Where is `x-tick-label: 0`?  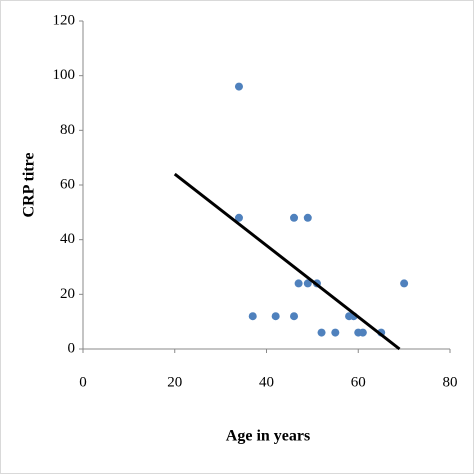
x-tick-label: 0 is located at coordinates (83, 382).